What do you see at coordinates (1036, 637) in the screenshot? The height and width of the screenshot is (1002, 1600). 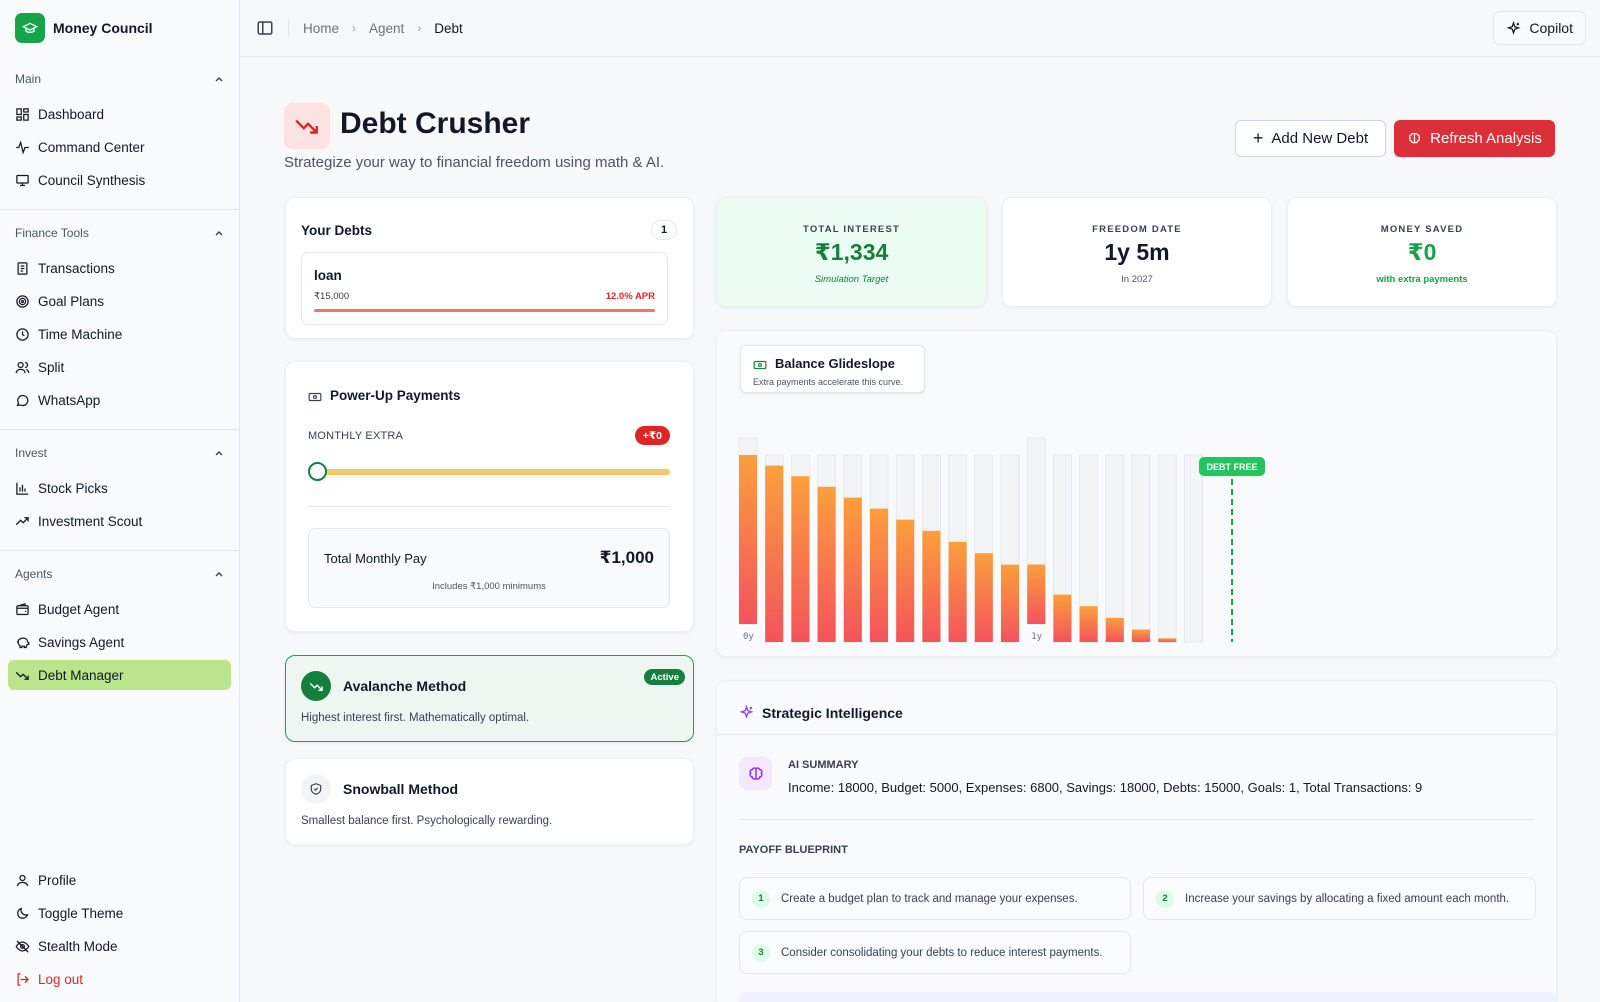 I see `chart-tick-label: 1y` at bounding box center [1036, 637].